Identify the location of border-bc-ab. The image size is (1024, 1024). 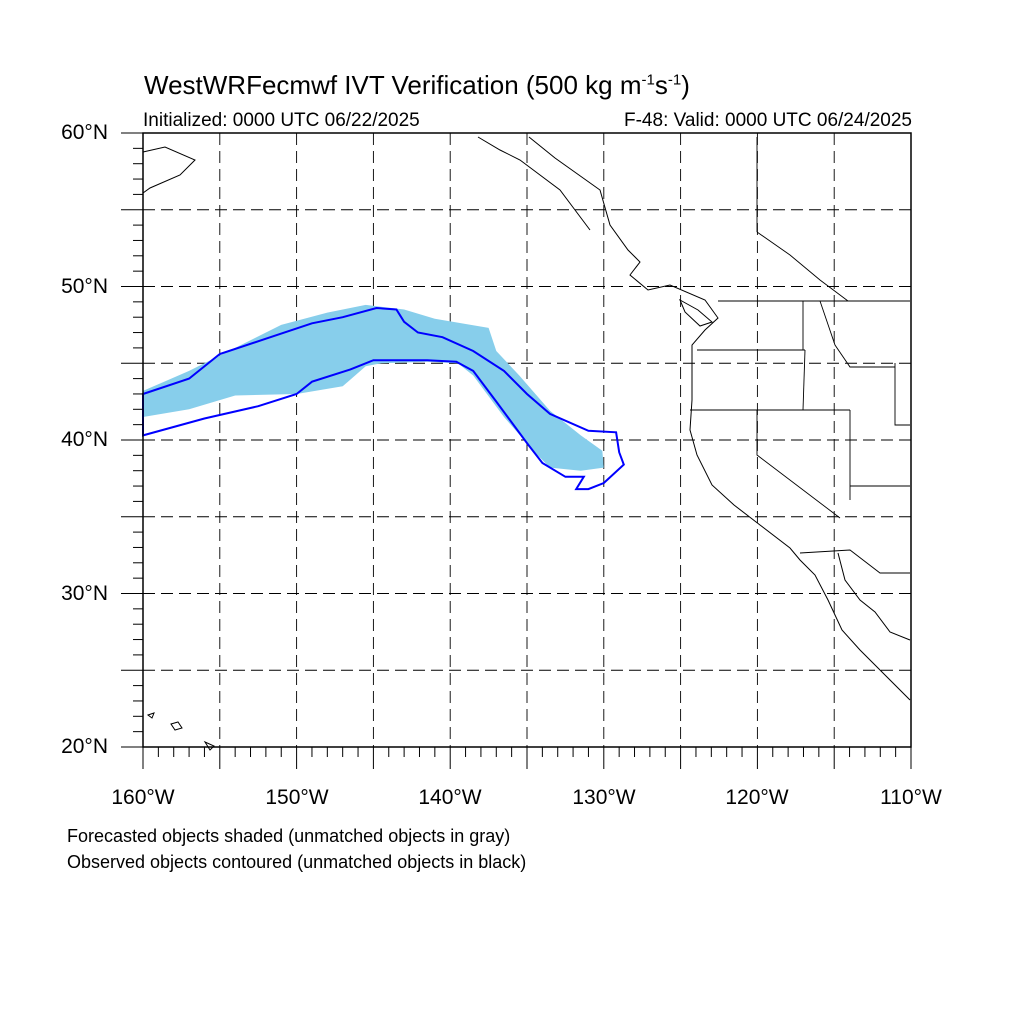
(802, 266).